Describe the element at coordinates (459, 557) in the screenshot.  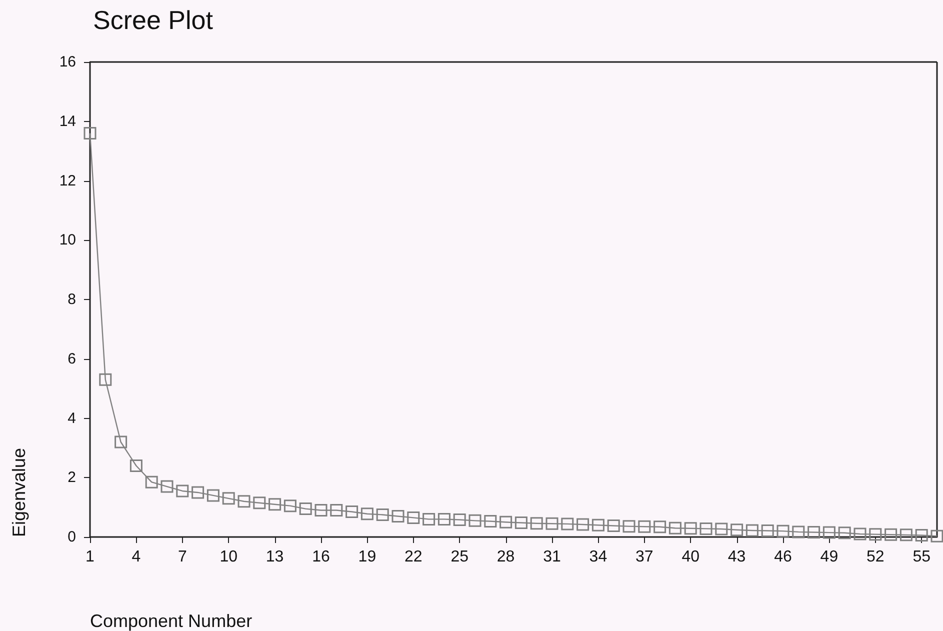
I see `x-tick-label: 25` at that location.